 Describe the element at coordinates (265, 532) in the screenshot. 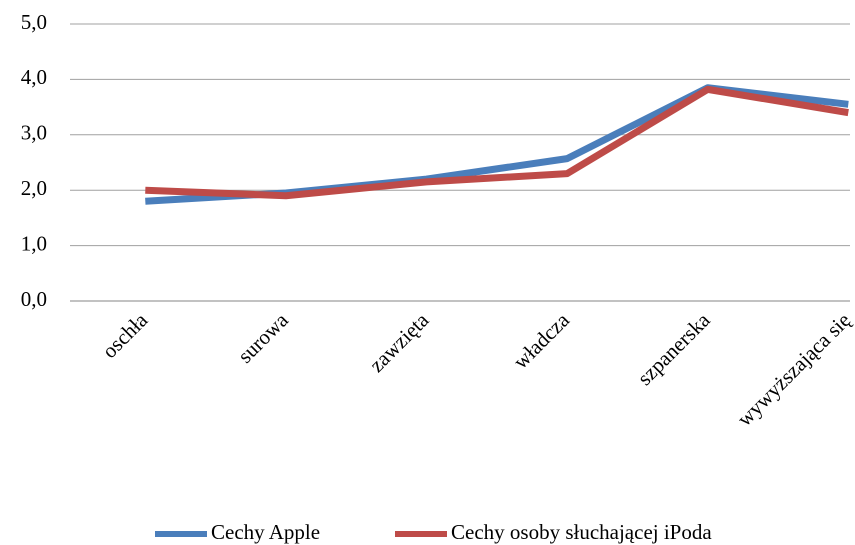

I see `legend-label: Cechy Apple` at that location.